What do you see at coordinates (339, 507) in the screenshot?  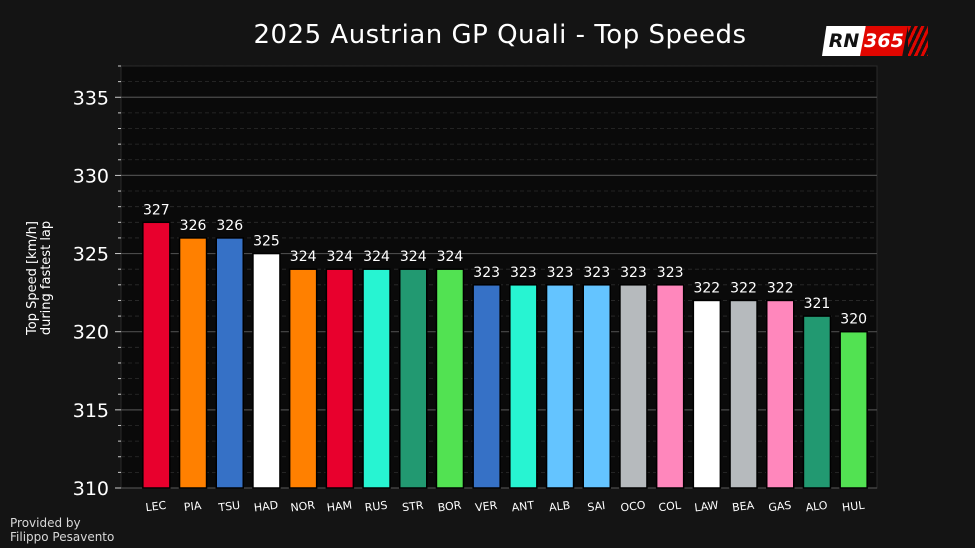 I see `x-tick-label: HAM` at bounding box center [339, 507].